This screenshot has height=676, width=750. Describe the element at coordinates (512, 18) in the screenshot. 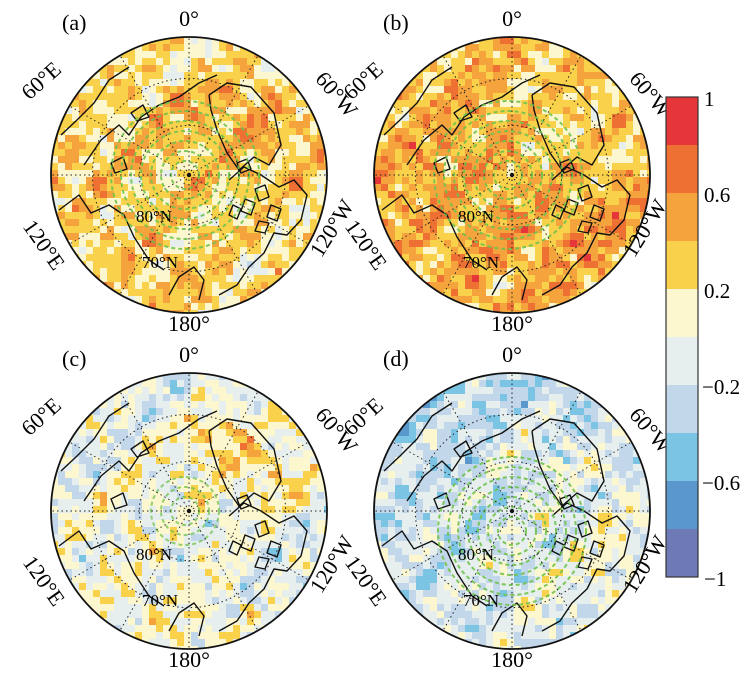

I see `panel-b-lon-top: 0°` at that location.